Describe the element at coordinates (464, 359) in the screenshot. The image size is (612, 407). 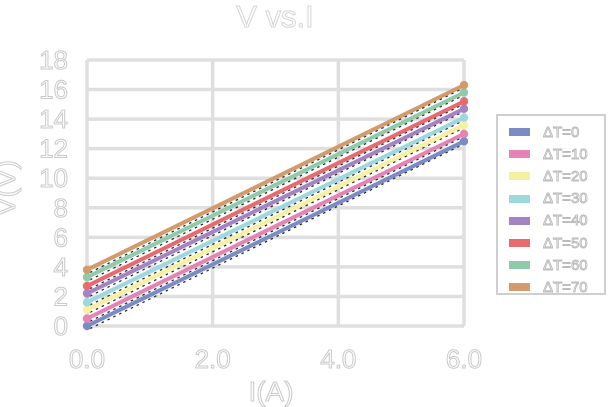
I see `x-tick-label: 6.0` at that location.